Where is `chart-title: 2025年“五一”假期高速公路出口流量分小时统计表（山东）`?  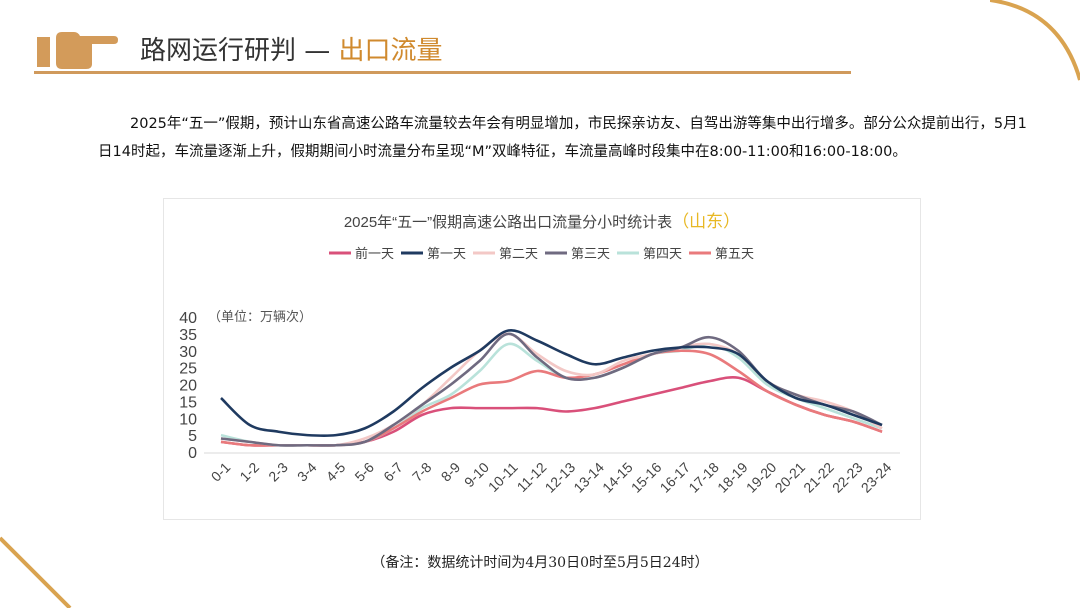
chart-title: 2025年“五一”假期高速公路出口流量分小时统计表（山东） is located at coordinates (542, 221).